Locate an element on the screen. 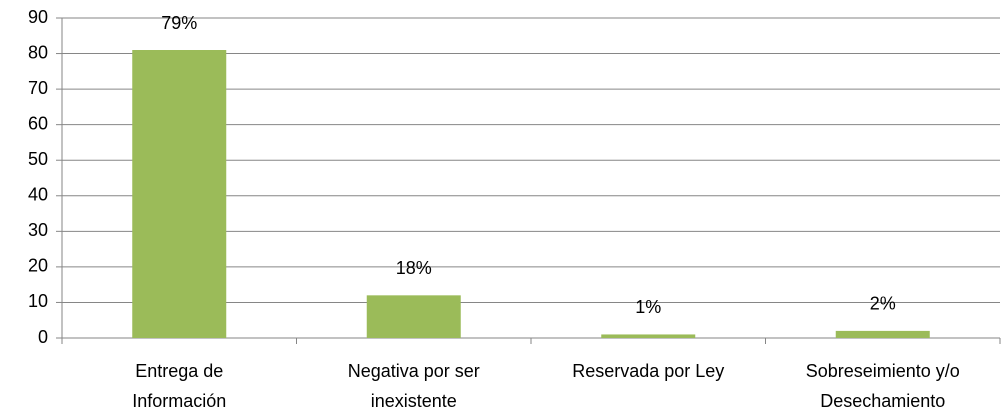 The width and height of the screenshot is (1001, 418). y-tick-label: 20 is located at coordinates (38, 266).